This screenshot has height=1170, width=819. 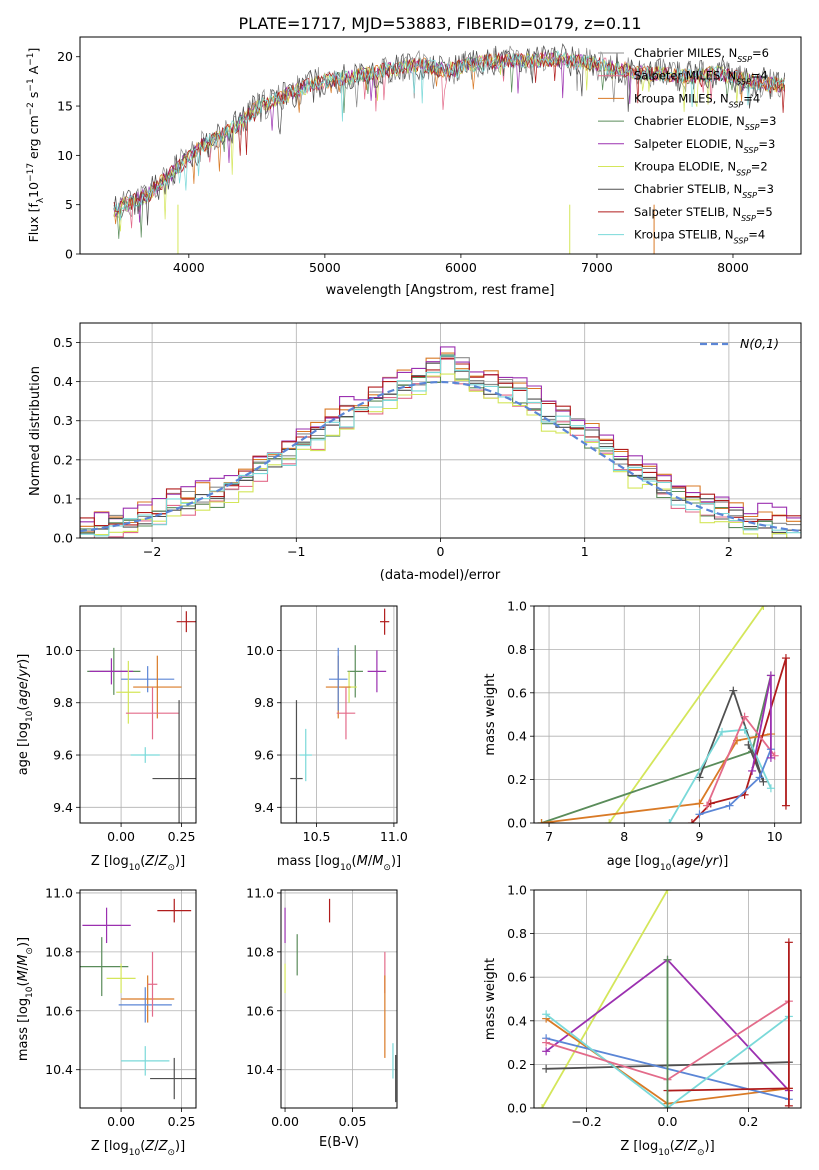 I want to click on x-tick-label: 8000, so click(x=733, y=267).